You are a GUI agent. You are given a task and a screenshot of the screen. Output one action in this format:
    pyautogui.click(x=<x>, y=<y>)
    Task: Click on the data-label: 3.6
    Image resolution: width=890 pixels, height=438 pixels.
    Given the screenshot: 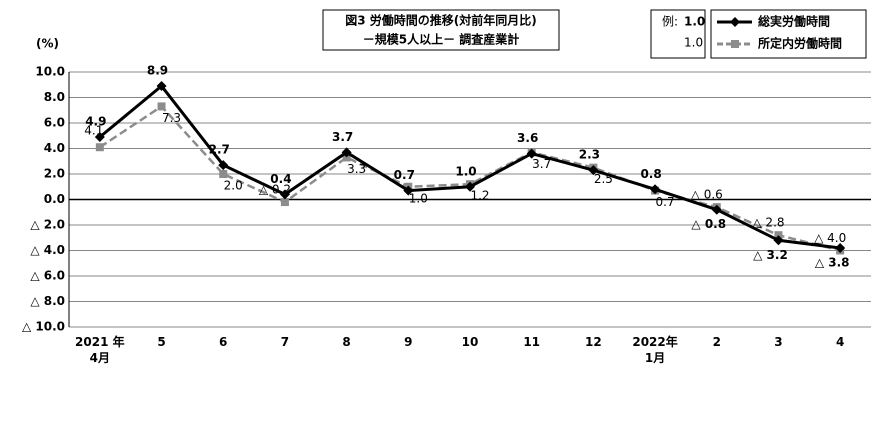 What is the action you would take?
    pyautogui.click(x=527, y=138)
    